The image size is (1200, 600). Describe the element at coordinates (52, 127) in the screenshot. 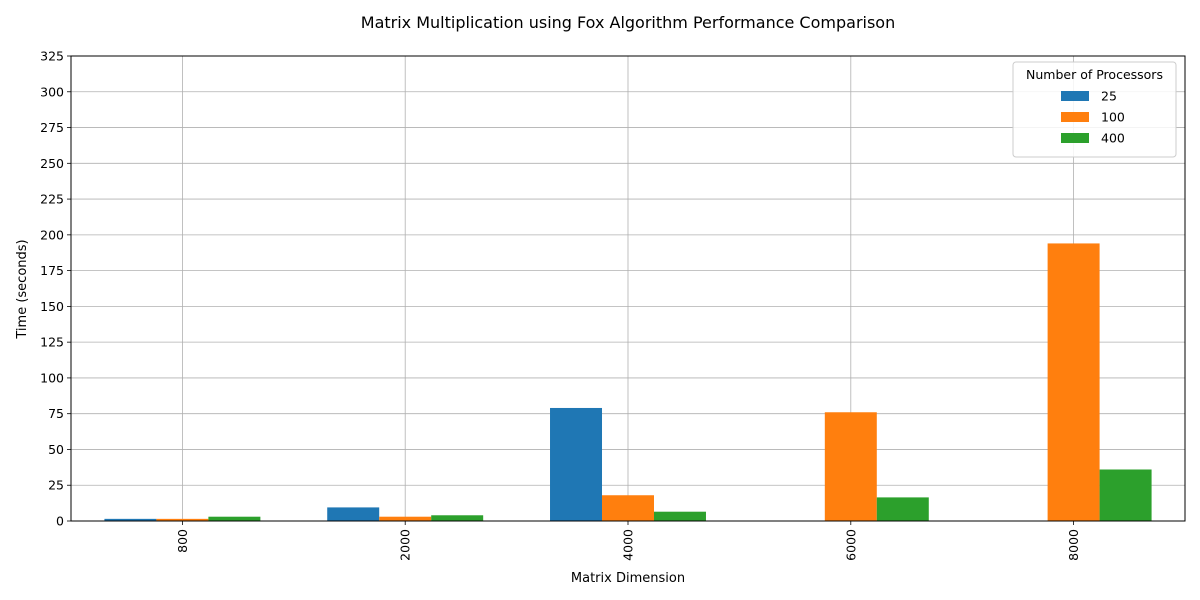

I see `y-tick-label: 275` at that location.